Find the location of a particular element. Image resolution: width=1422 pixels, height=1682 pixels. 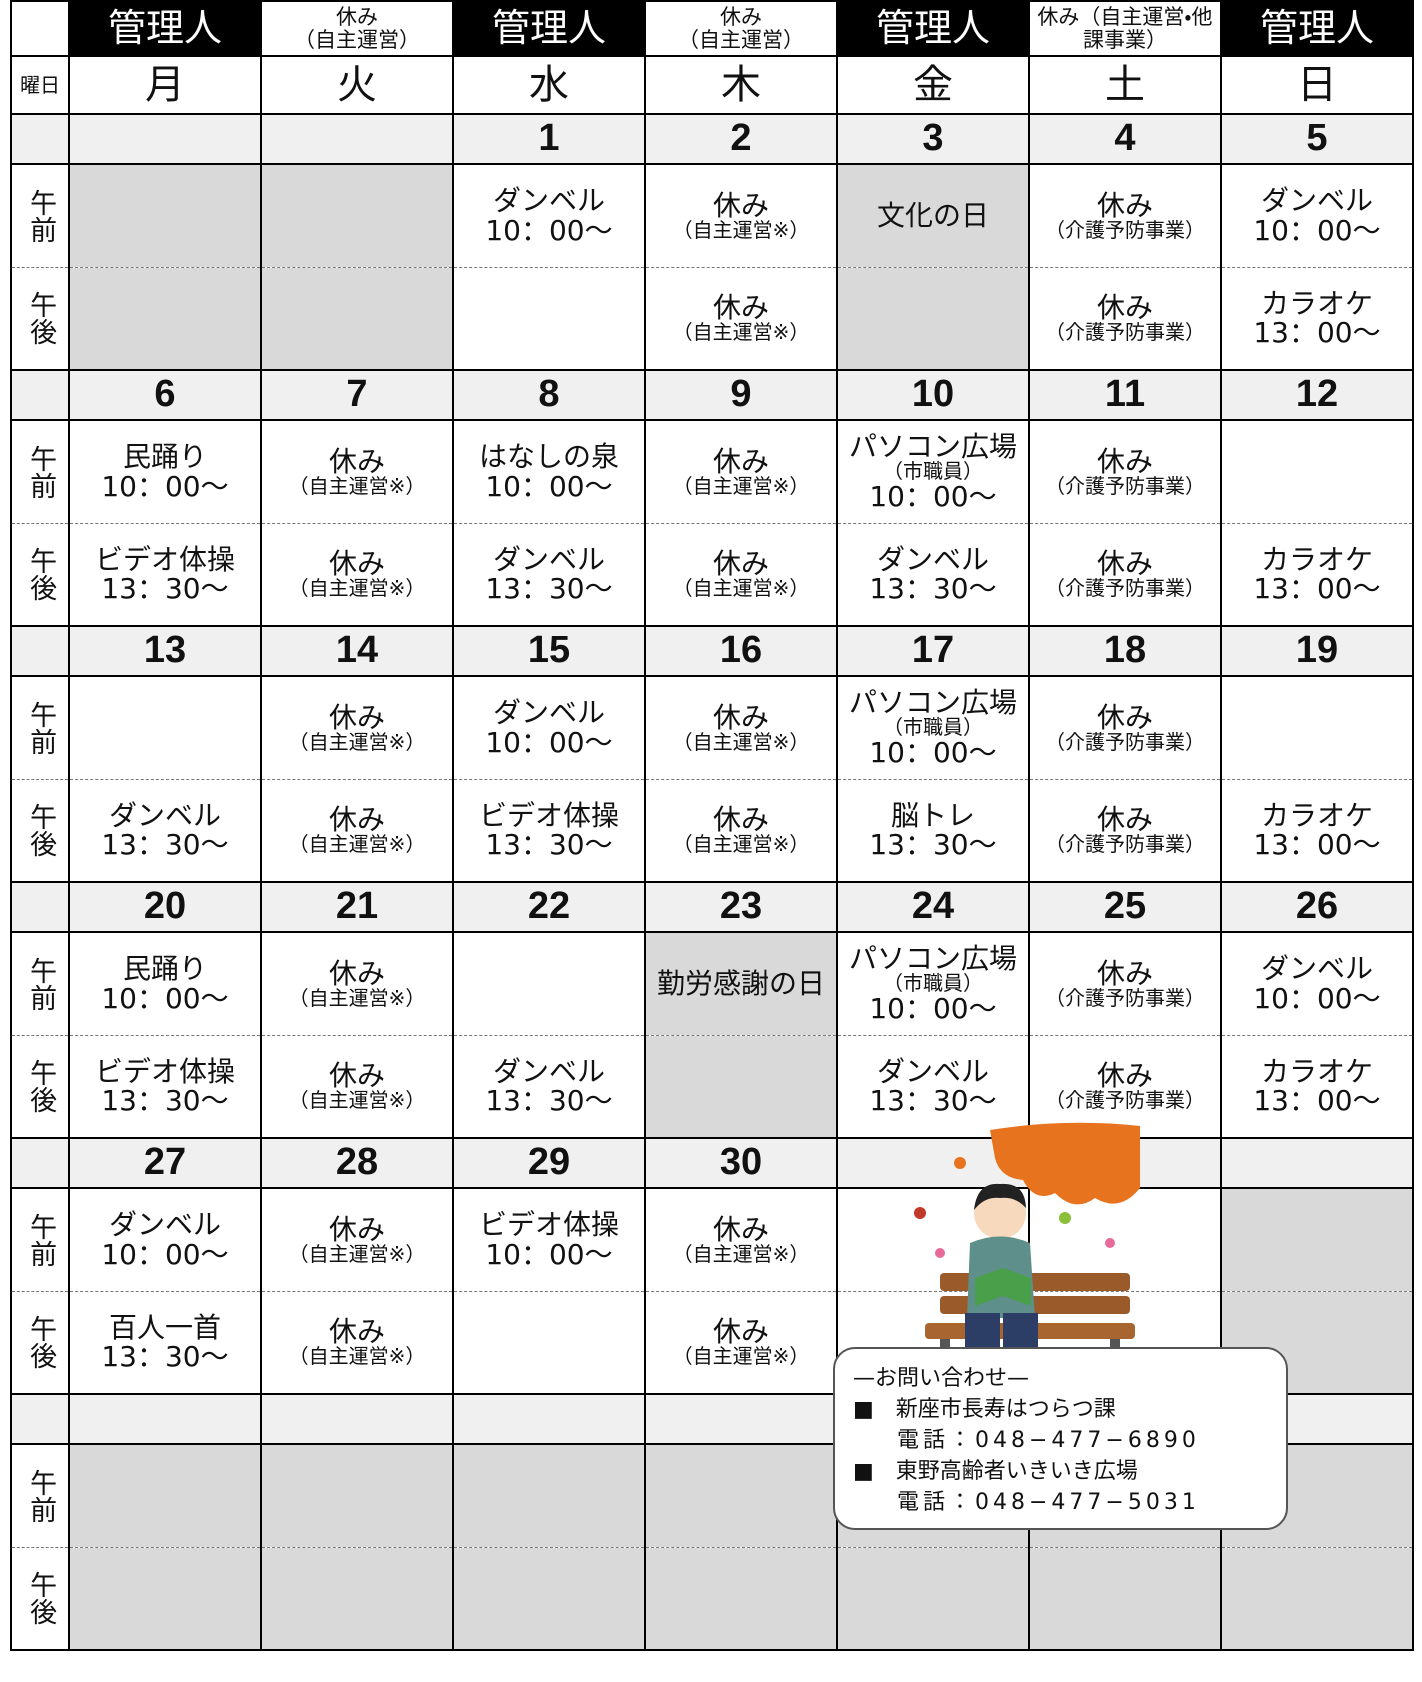

contact-phone: 電話：048−477−5031 is located at coordinates (1048, 1502).